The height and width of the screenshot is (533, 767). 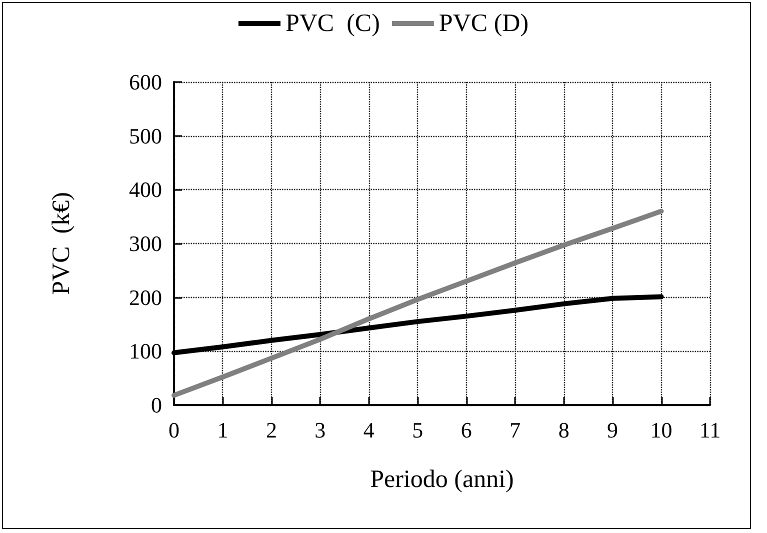 I want to click on x-tick-label: 8, so click(x=564, y=430).